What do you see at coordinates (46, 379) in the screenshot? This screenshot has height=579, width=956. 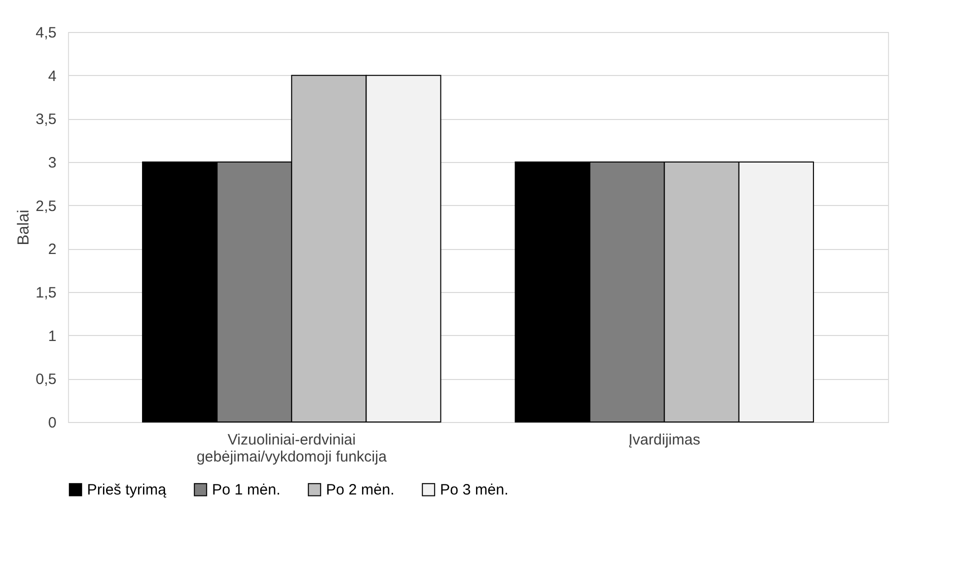 I see `y-tick-label: 0,5` at bounding box center [46, 379].